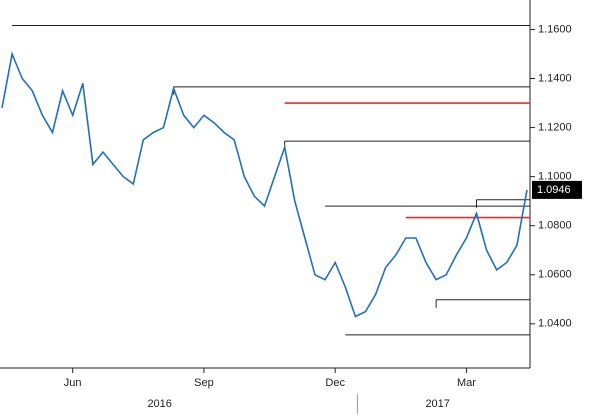 The height and width of the screenshot is (416, 600). Describe the element at coordinates (555, 78) in the screenshot. I see `y-tick-label: 1.1400` at that location.